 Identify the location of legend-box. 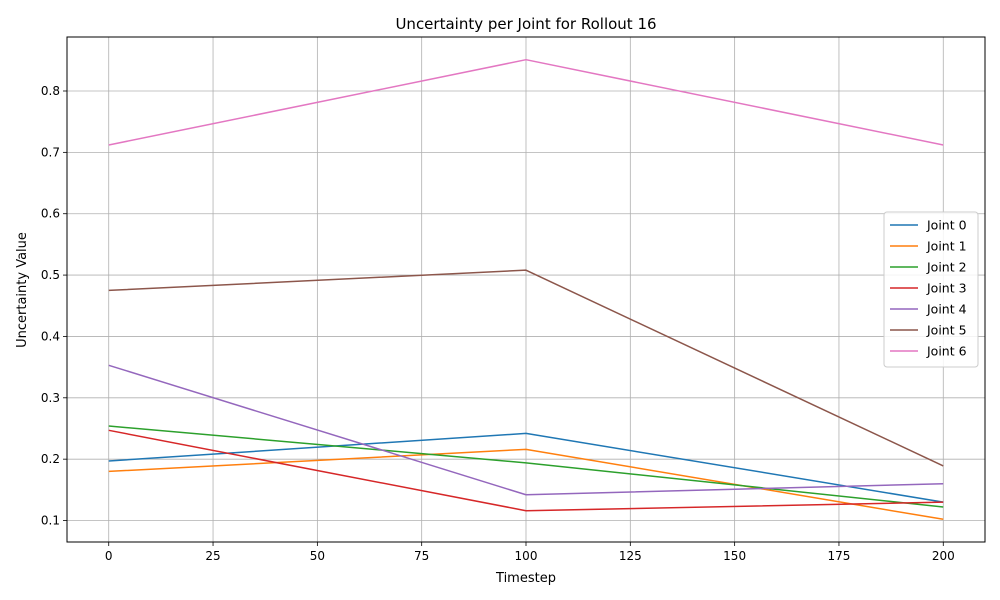
(931, 289).